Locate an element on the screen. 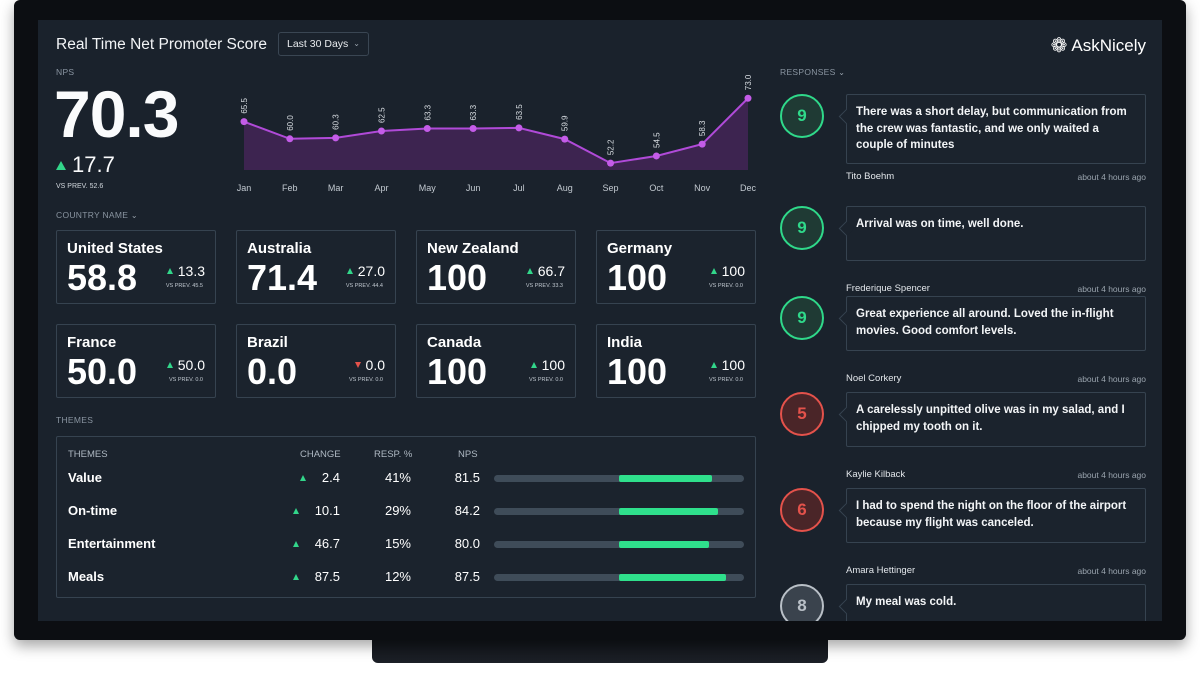 The width and height of the screenshot is (1200, 677). score-badge: 5 is located at coordinates (802, 414).